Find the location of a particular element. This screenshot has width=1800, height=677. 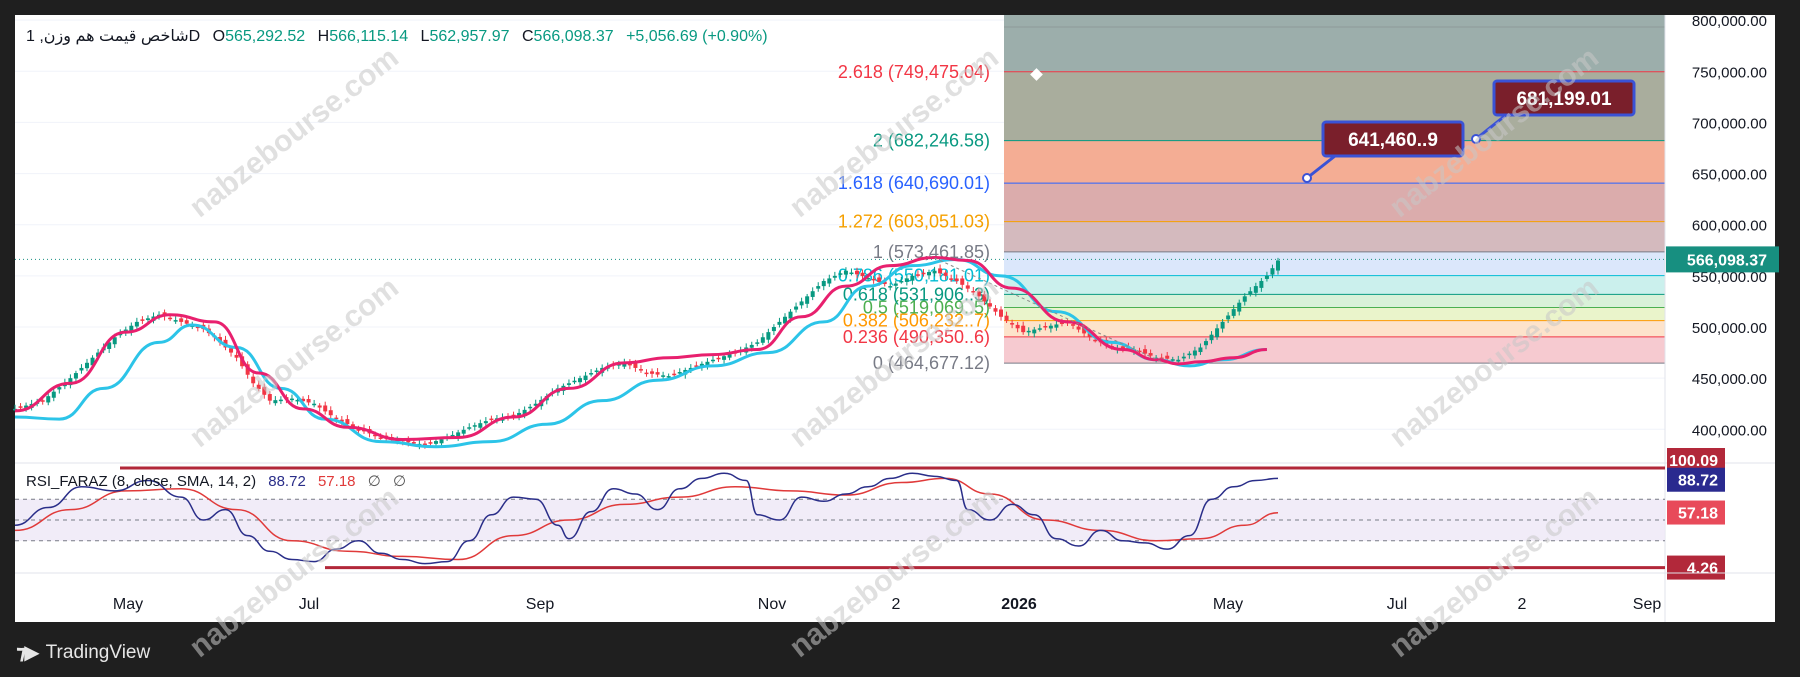

price-tick-label: 450,000.00 is located at coordinates (1729, 379).